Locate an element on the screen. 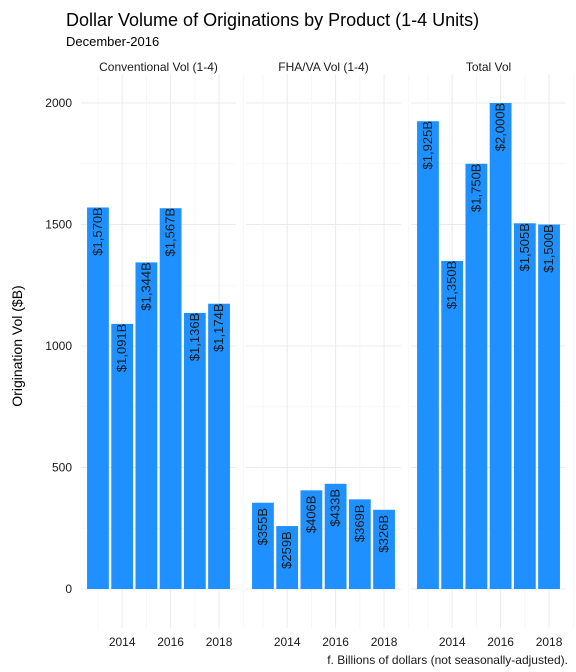 The width and height of the screenshot is (576, 672). data-label: $1,500B is located at coordinates (548, 248).